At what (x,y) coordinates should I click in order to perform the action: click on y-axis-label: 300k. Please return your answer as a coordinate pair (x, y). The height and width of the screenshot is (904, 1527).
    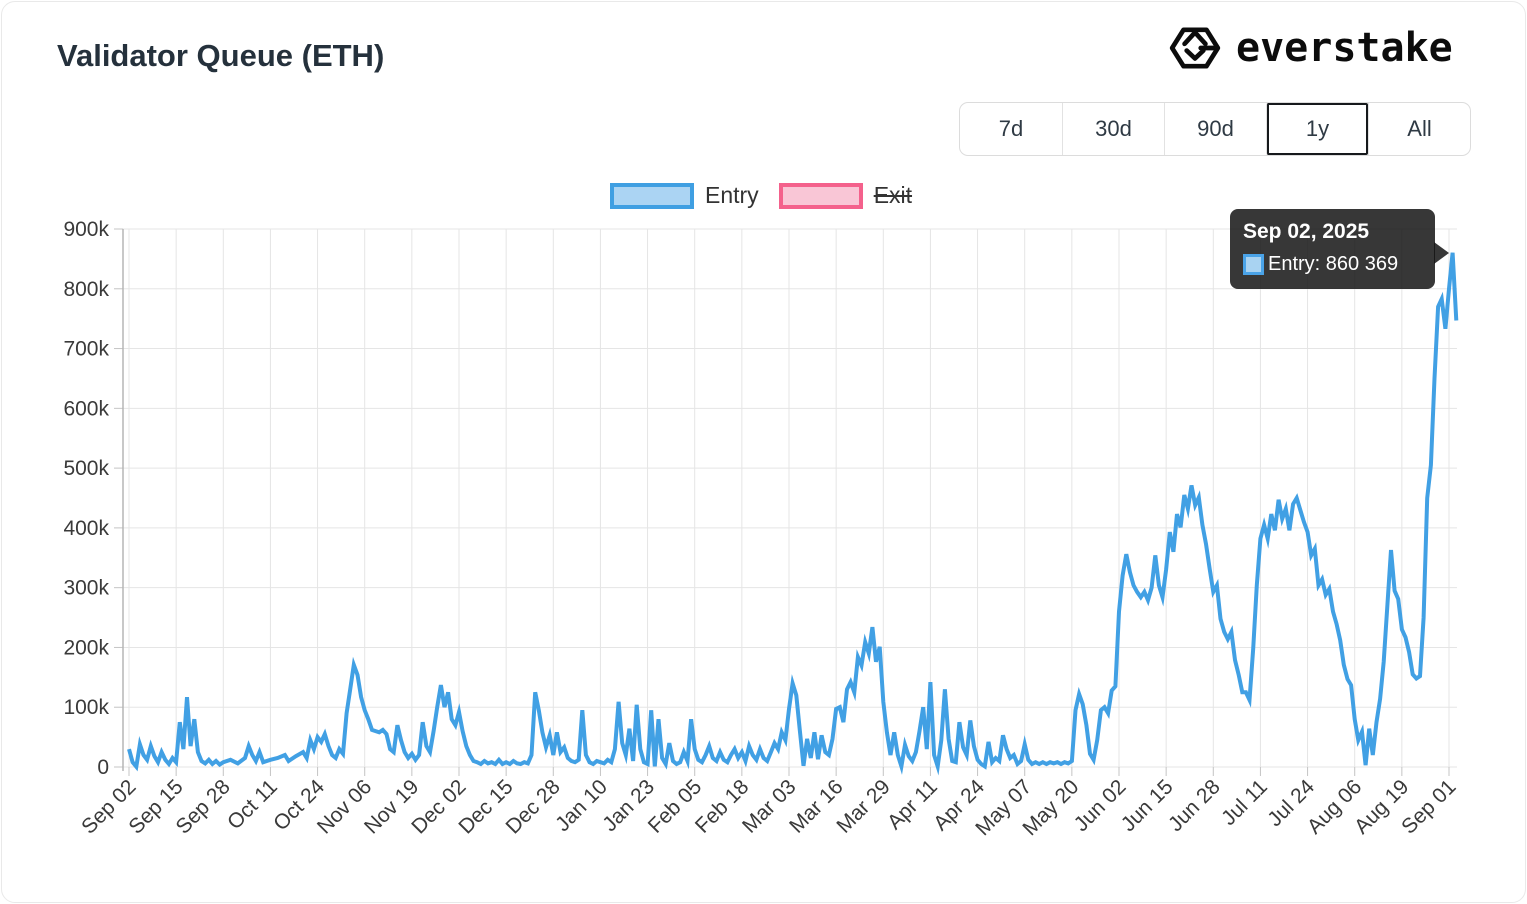
    Looking at the image, I should click on (86, 588).